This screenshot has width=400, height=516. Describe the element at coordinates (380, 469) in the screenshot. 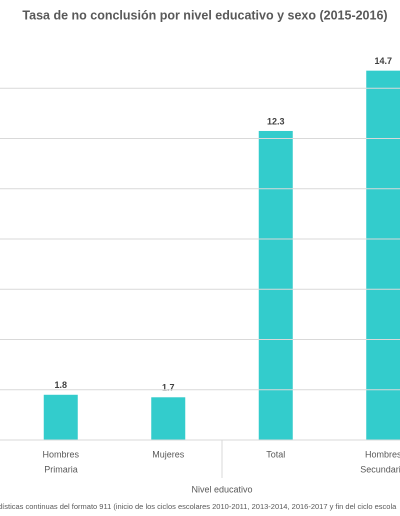

I see `group-label: Secundaria` at that location.